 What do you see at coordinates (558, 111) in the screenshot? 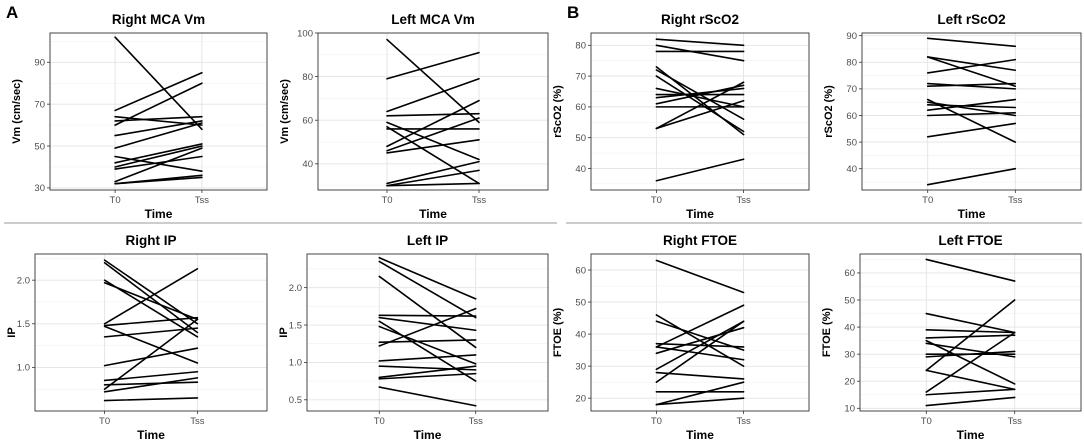
I see `y-axis-label: rScO2 (%)` at bounding box center [558, 111].